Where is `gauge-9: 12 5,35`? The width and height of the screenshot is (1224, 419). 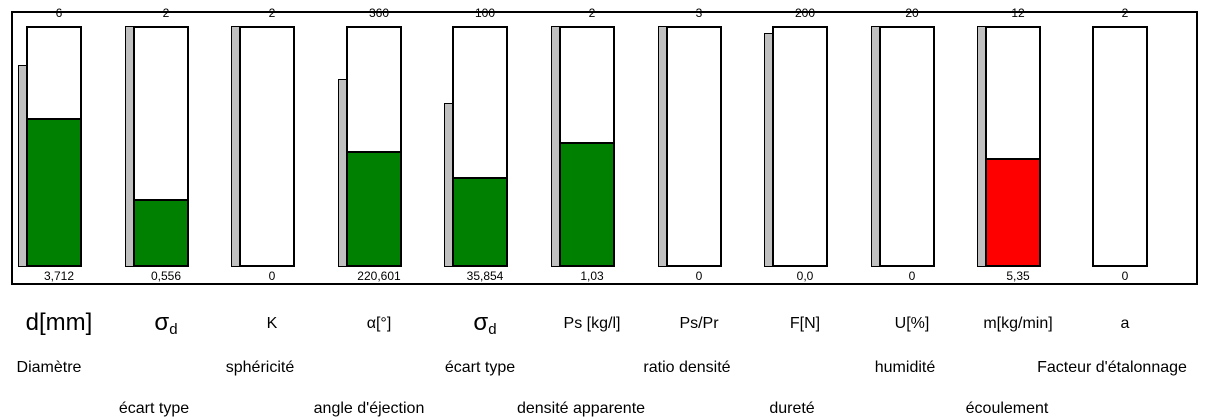 gauge-9: 12 5,35 is located at coordinates (1018, 142).